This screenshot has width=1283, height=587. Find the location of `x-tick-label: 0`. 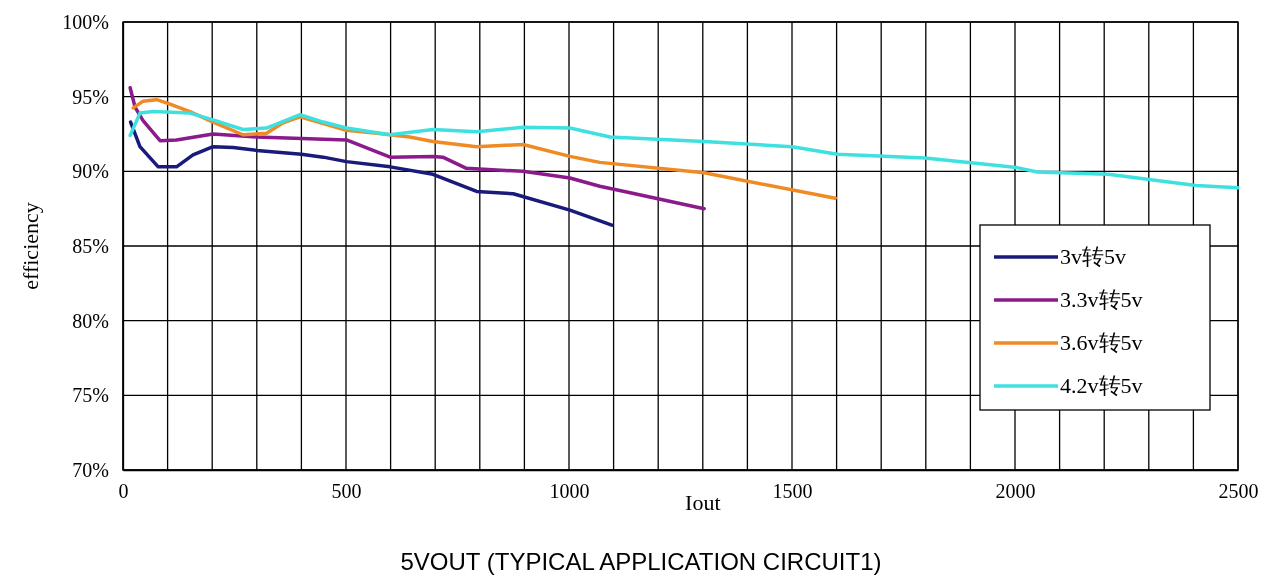

x-tick-label: 0 is located at coordinates (123, 491).